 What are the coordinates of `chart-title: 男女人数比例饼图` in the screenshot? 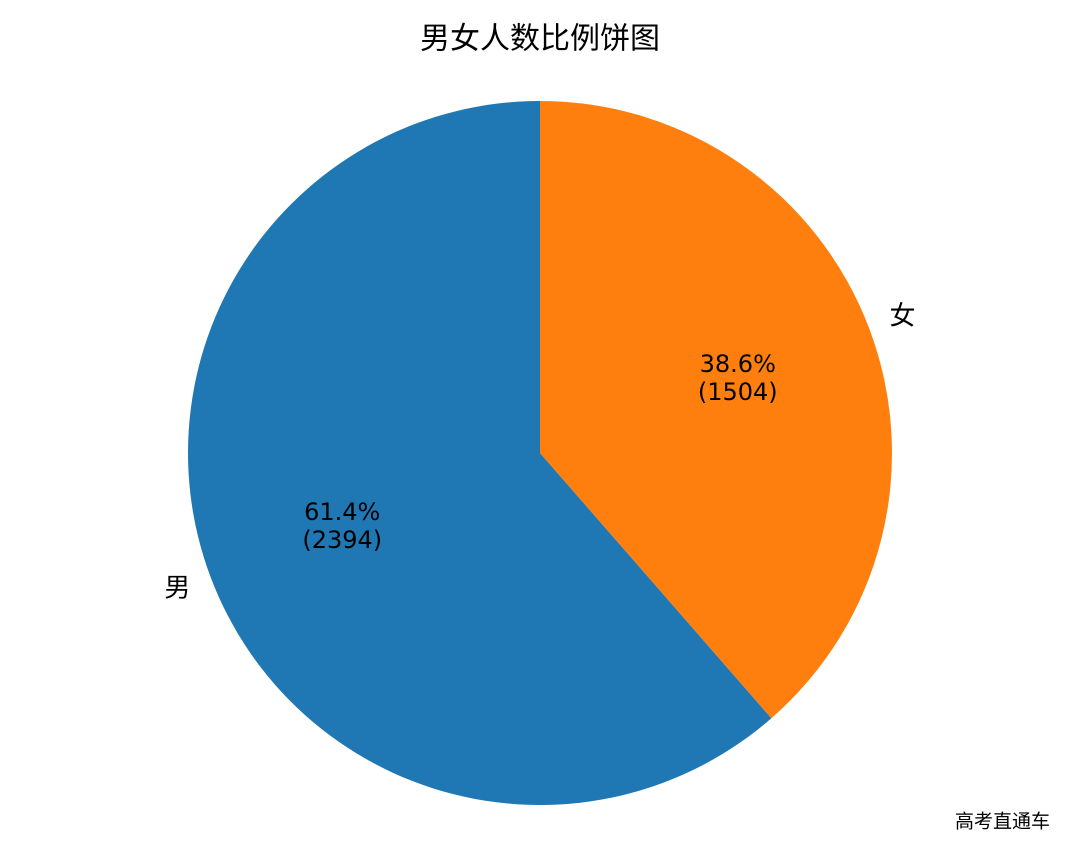 It's located at (540, 39).